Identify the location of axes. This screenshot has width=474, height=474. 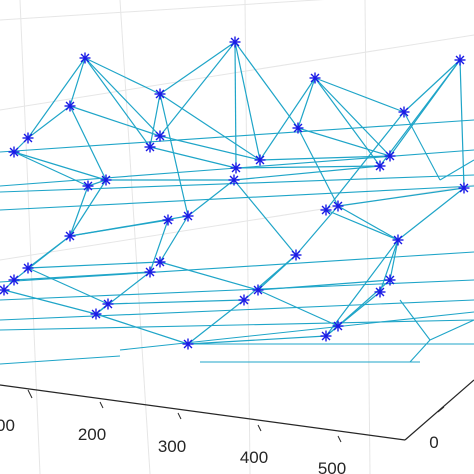
(237, 411).